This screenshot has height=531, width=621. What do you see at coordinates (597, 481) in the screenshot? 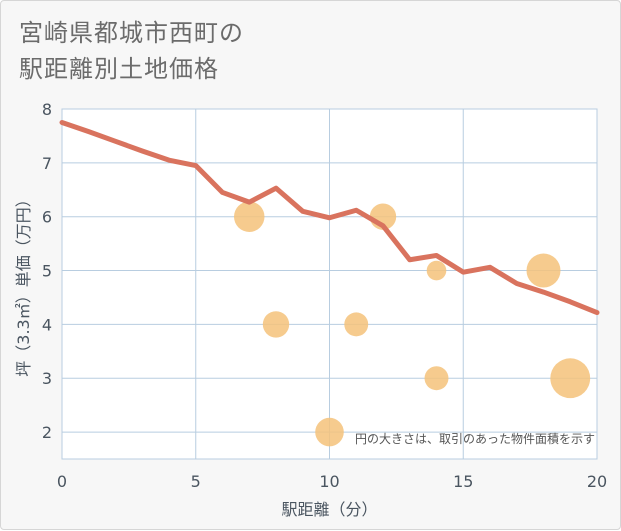
I see `x-tick-label: 20` at bounding box center [597, 481].